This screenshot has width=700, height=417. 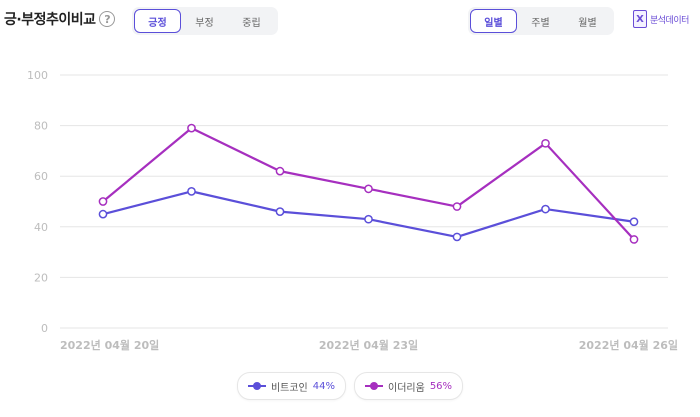 What do you see at coordinates (41, 277) in the screenshot?
I see `y-tick-label: 20` at bounding box center [41, 277].